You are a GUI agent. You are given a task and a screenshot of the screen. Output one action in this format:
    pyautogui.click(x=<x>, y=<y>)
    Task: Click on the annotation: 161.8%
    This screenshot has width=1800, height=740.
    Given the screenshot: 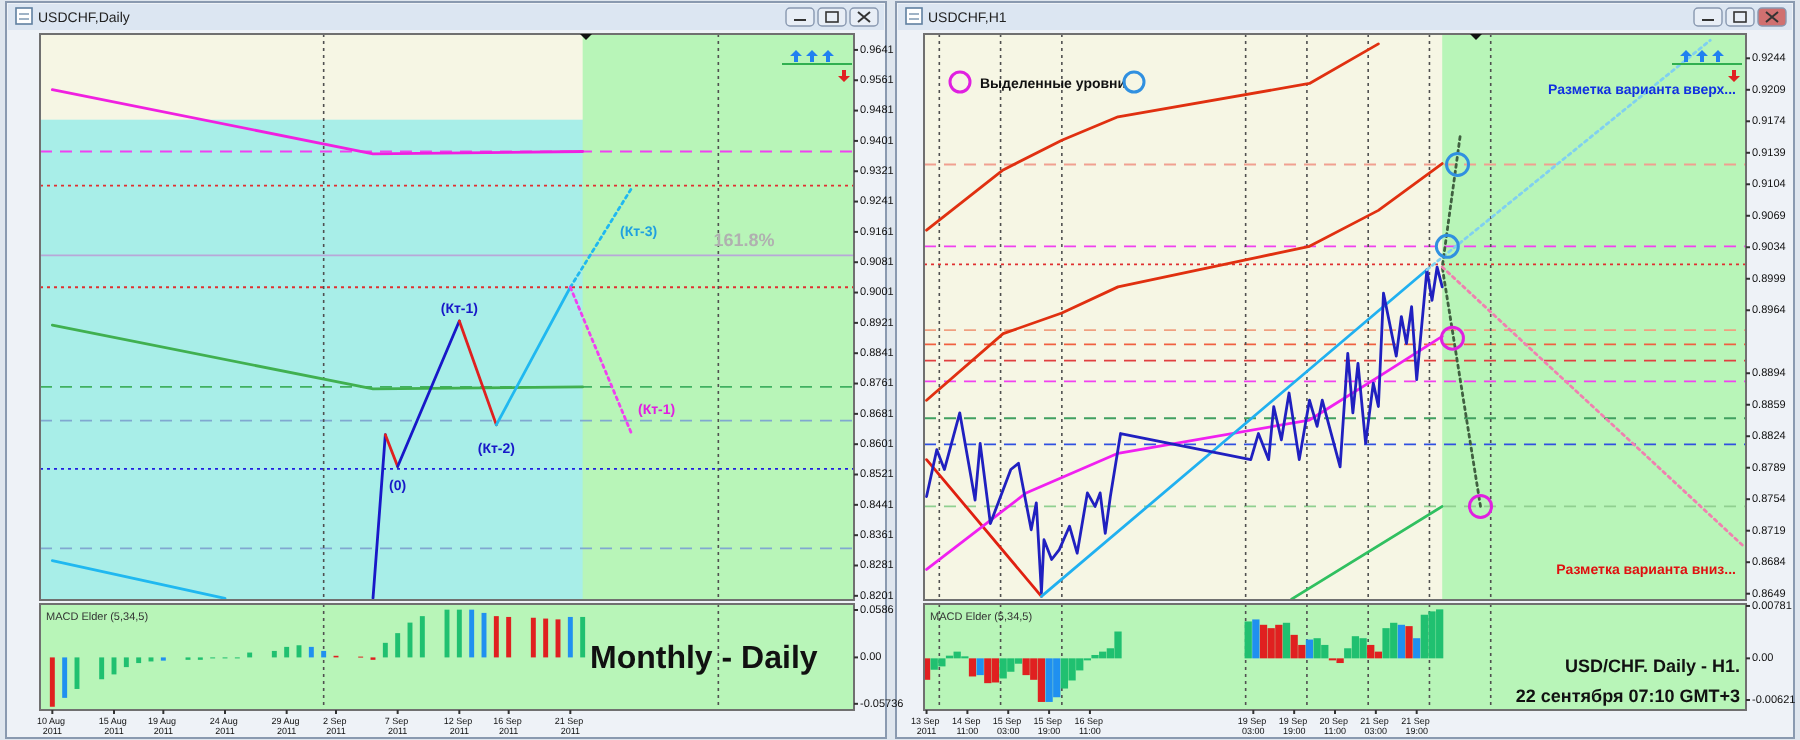 What is the action you would take?
    pyautogui.click(x=744, y=240)
    